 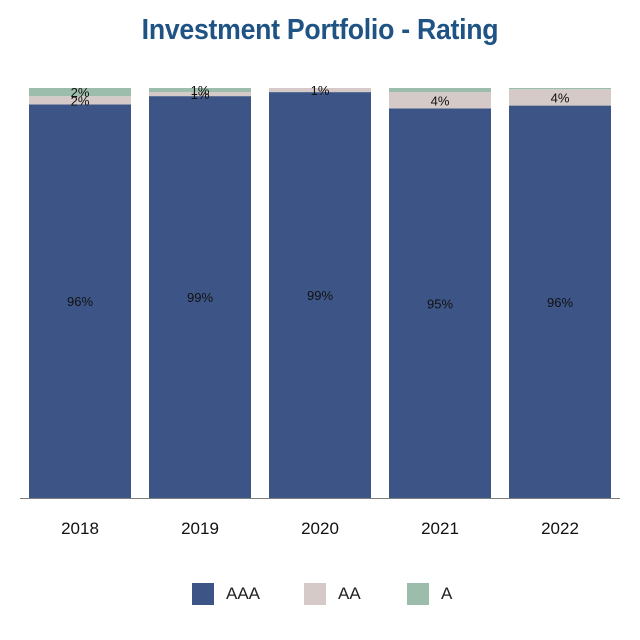 What do you see at coordinates (243, 593) in the screenshot?
I see `legend-label-aaa: AAA` at bounding box center [243, 593].